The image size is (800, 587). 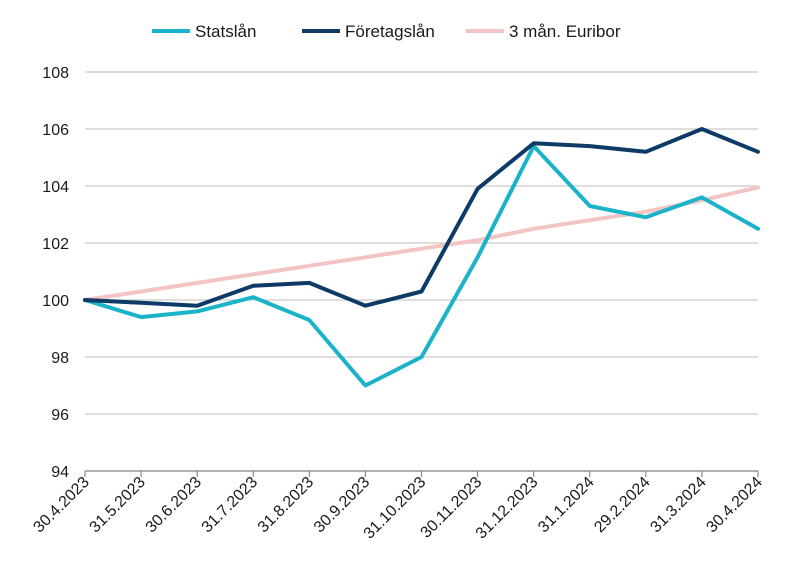 What do you see at coordinates (734, 505) in the screenshot?
I see `x-tick-label: 30.4.2024` at bounding box center [734, 505].